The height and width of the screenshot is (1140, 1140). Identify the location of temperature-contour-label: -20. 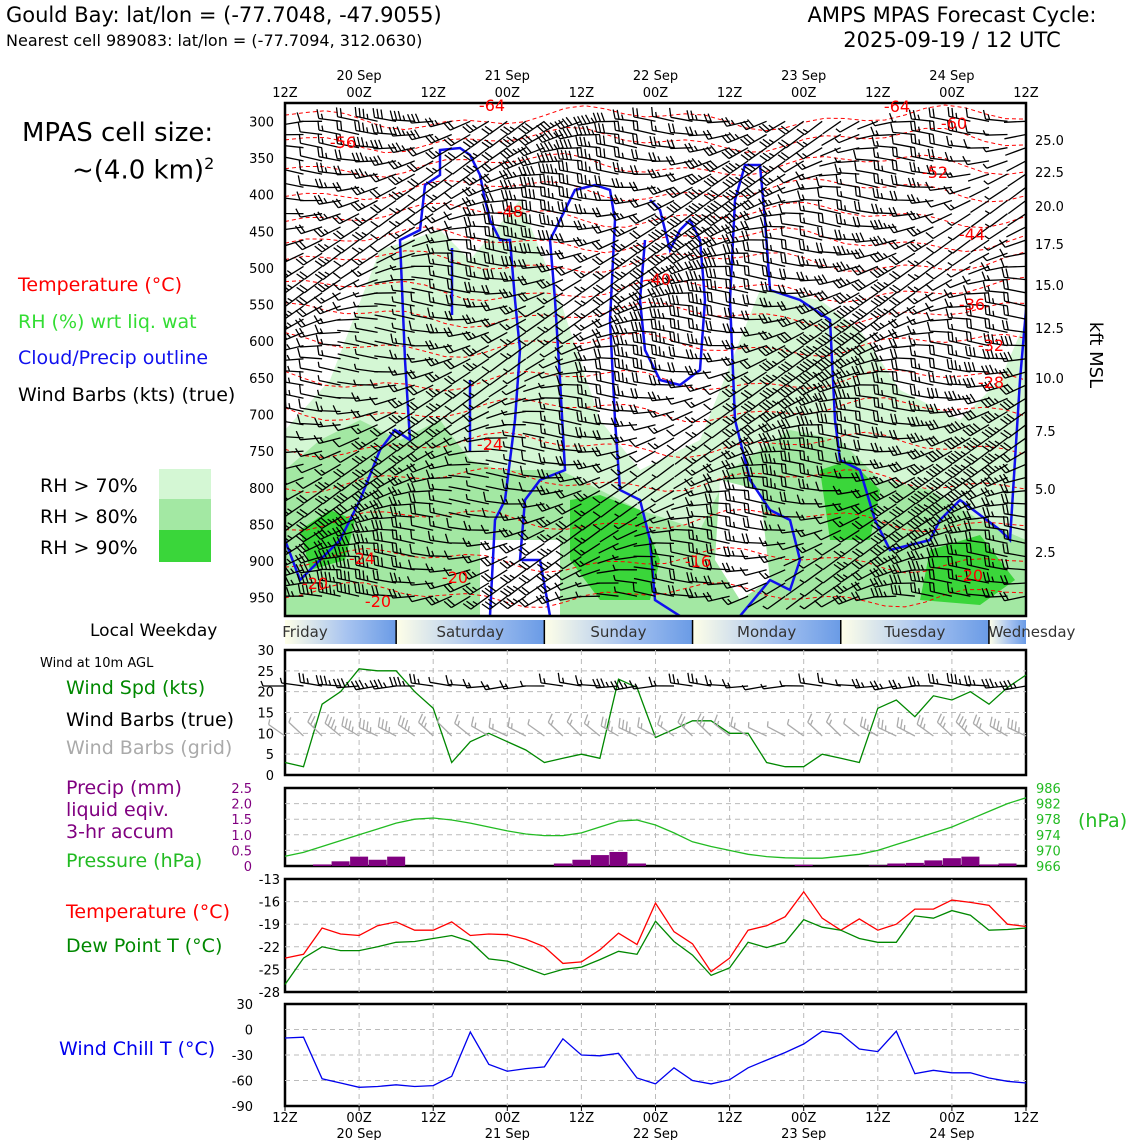
(455, 577).